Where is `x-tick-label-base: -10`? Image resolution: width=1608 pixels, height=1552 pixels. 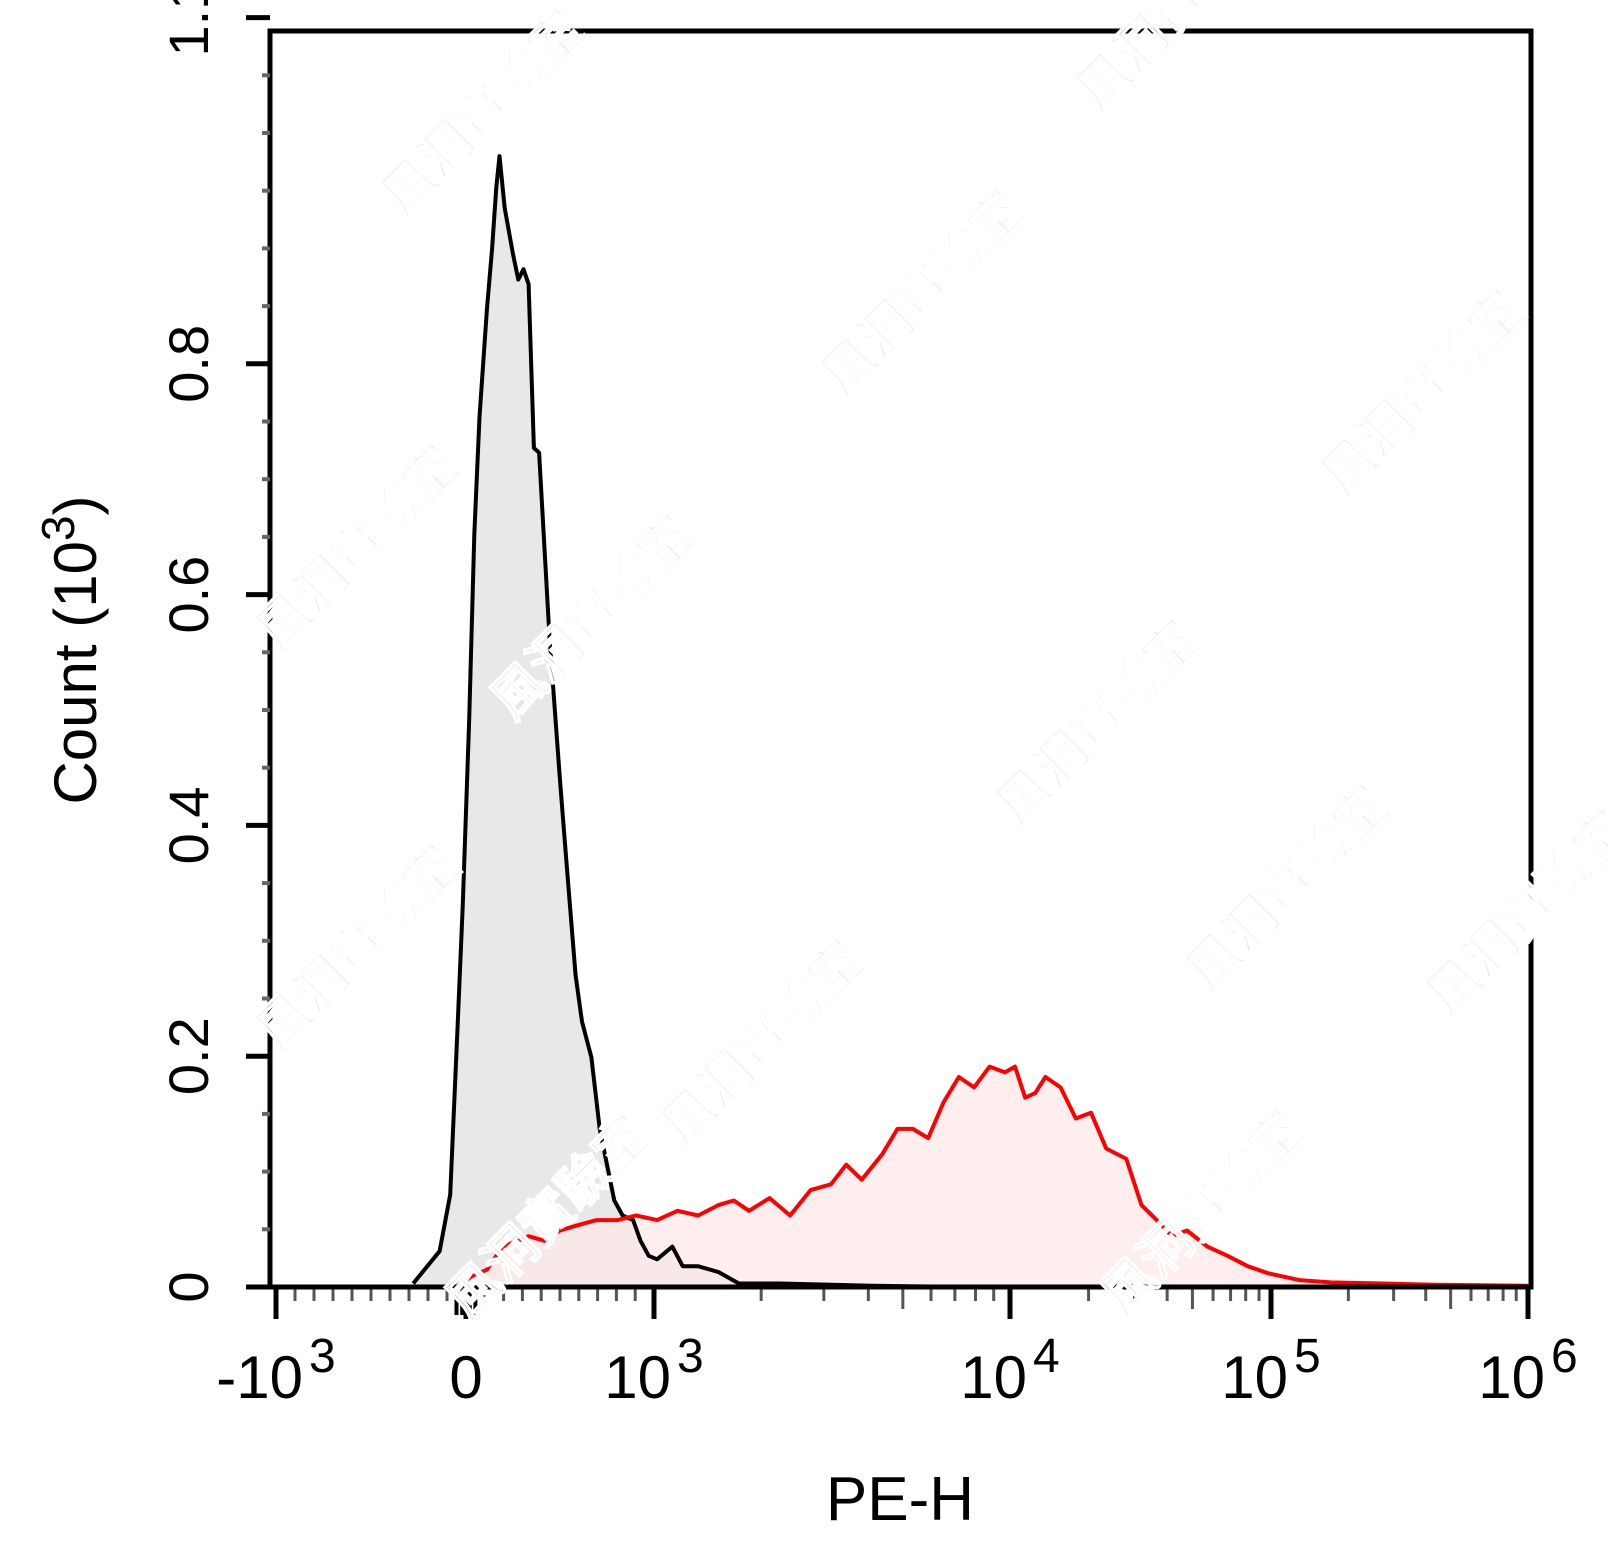 x-tick-label-base: -10 is located at coordinates (259, 1377).